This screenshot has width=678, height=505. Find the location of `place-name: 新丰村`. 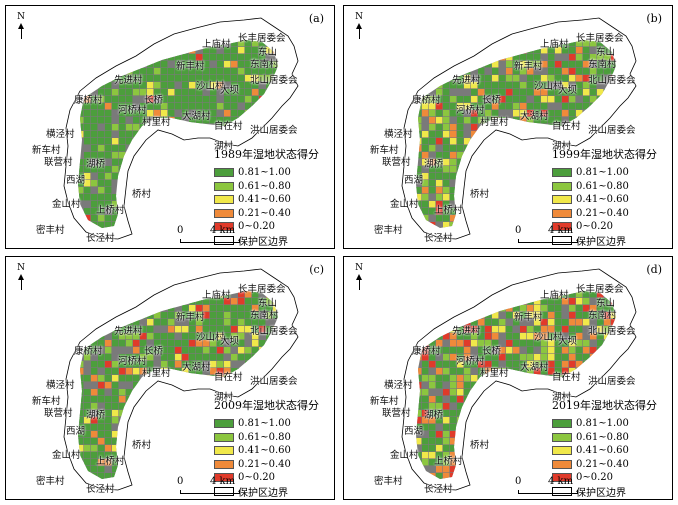

place-name: 新丰村 is located at coordinates (190, 66).